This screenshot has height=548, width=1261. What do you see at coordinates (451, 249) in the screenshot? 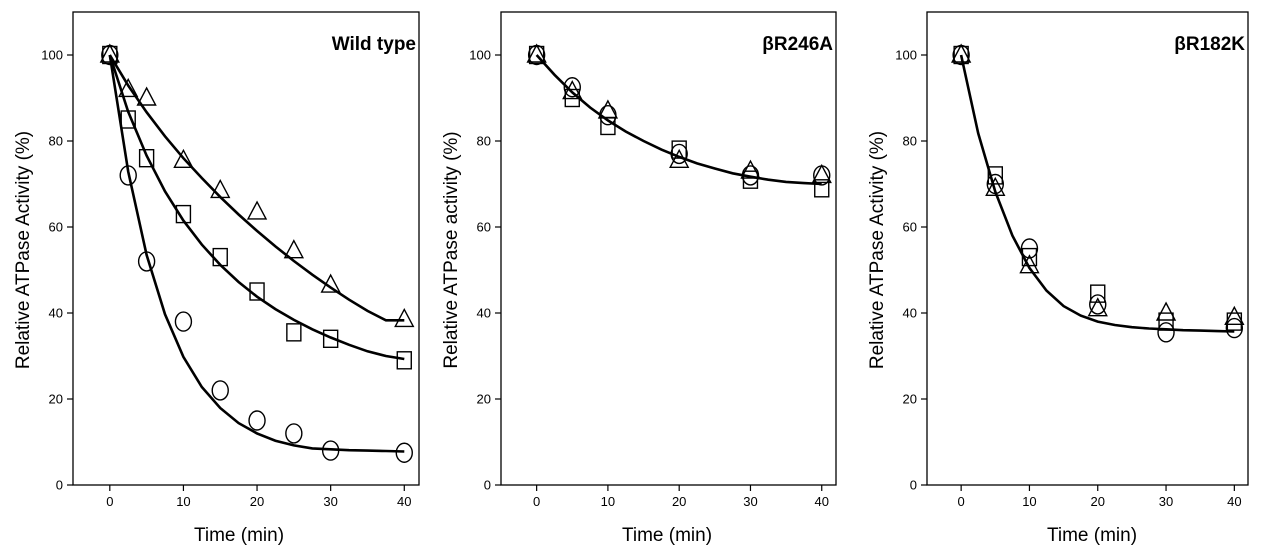
I see `y-axis-label: Relative ATPase activity (%)` at bounding box center [451, 249].